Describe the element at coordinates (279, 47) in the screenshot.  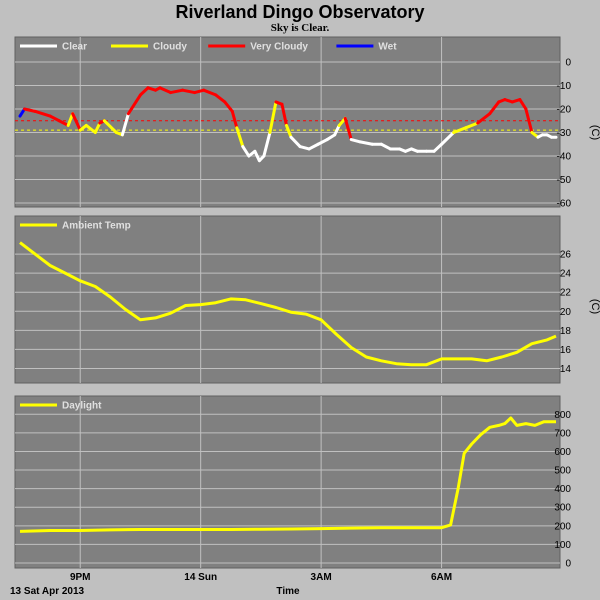
I see `legend-label: Very Cloudy` at that location.